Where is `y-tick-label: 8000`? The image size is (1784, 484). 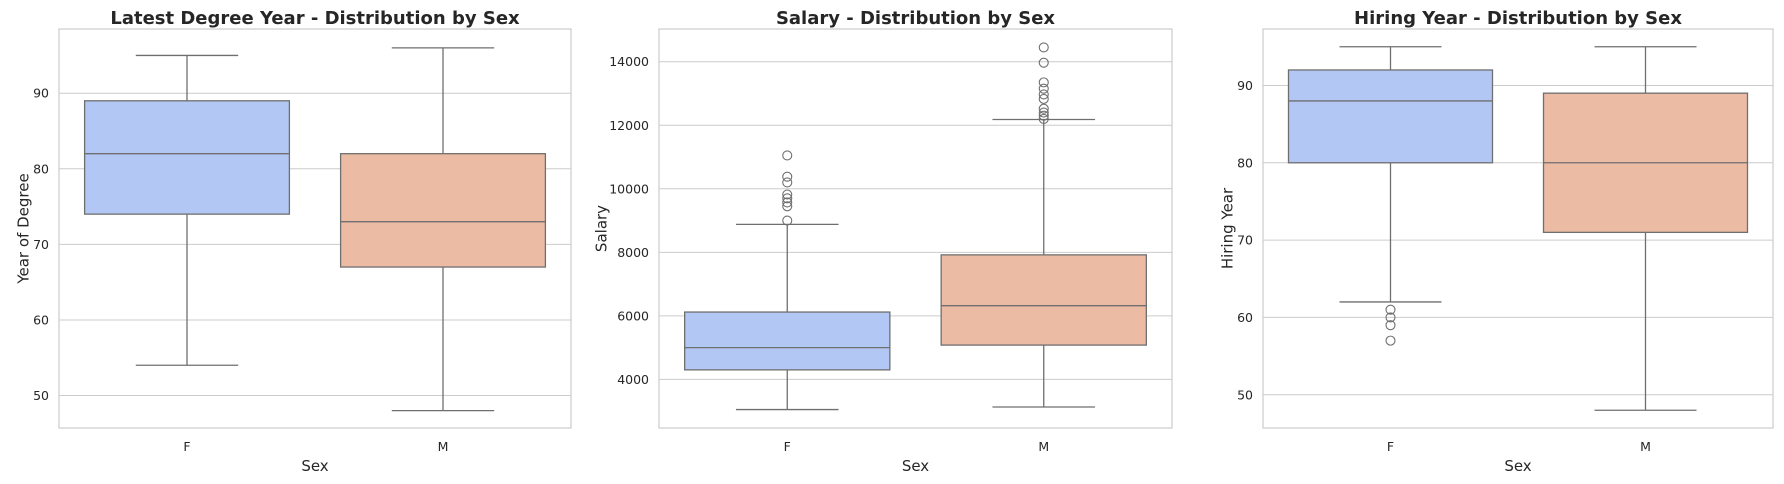
y-tick-label: 8000 is located at coordinates (633, 252).